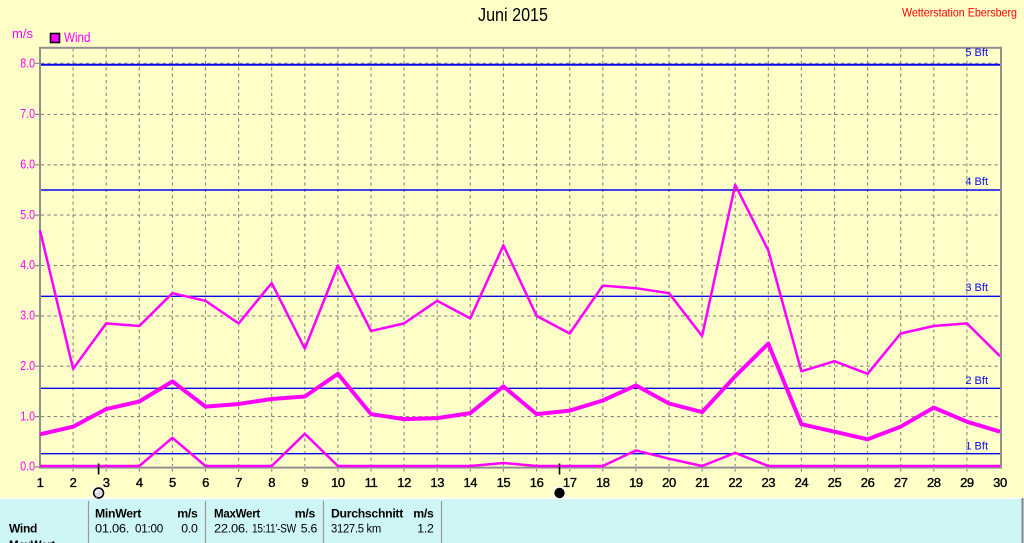 The height and width of the screenshot is (543, 1024). I want to click on svg-text: 1.2, so click(425, 529).